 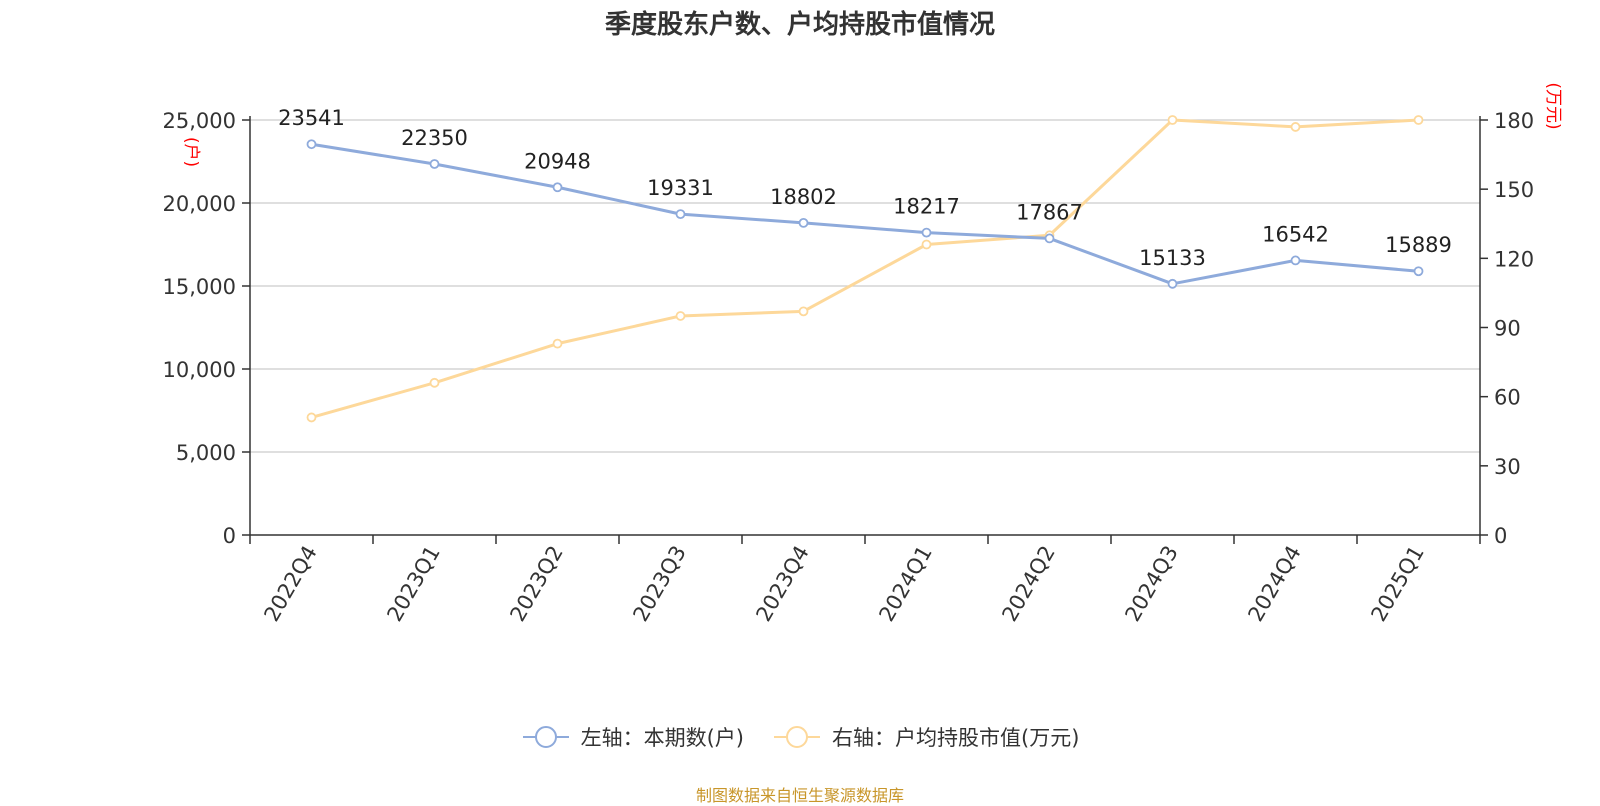 I want to click on left-axis-tick-label: 25,000, so click(x=199, y=121).